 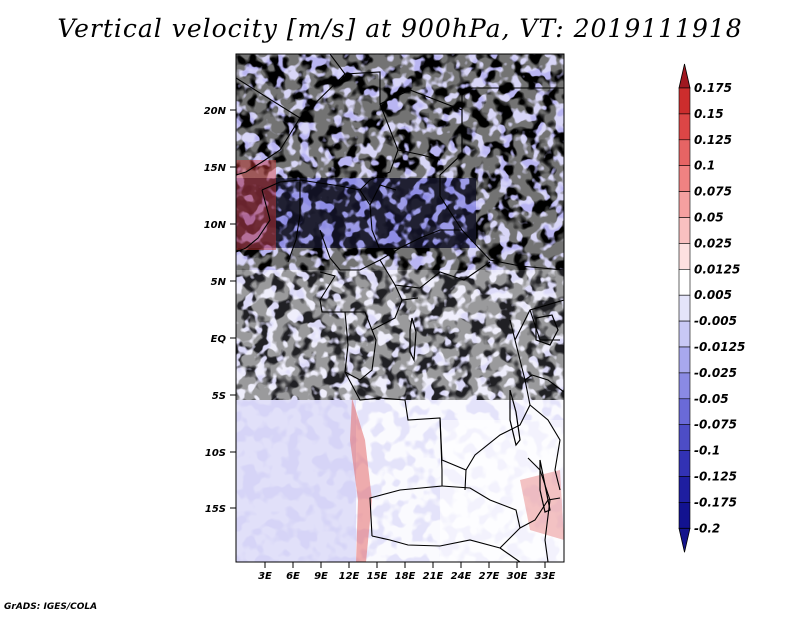 What do you see at coordinates (215, 225) in the screenshot?
I see `lat-label: 10N` at bounding box center [215, 225].